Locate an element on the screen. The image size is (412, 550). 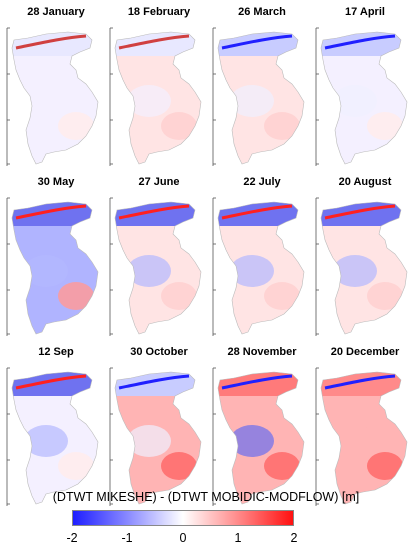
panel-title: 20 August is located at coordinates (365, 182).